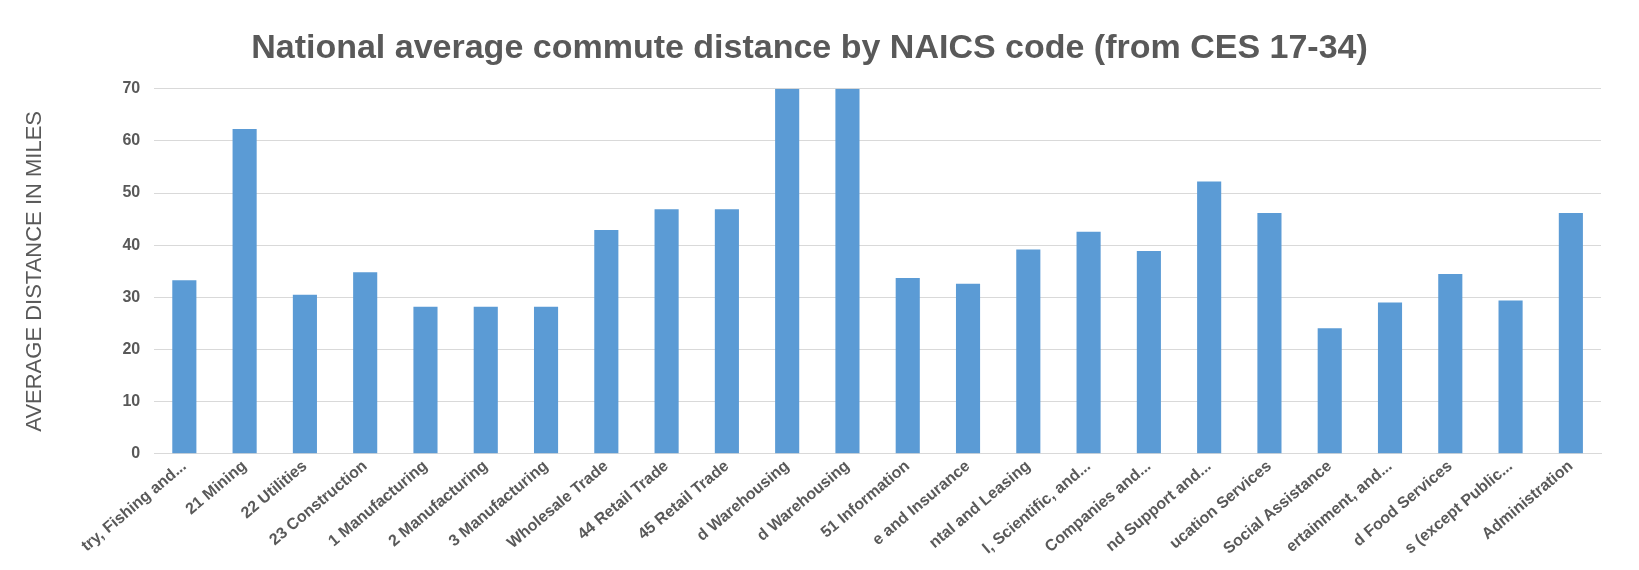 The width and height of the screenshot is (1639, 570). What do you see at coordinates (131, 348) in the screenshot?
I see `y-tick-label: 20` at bounding box center [131, 348].